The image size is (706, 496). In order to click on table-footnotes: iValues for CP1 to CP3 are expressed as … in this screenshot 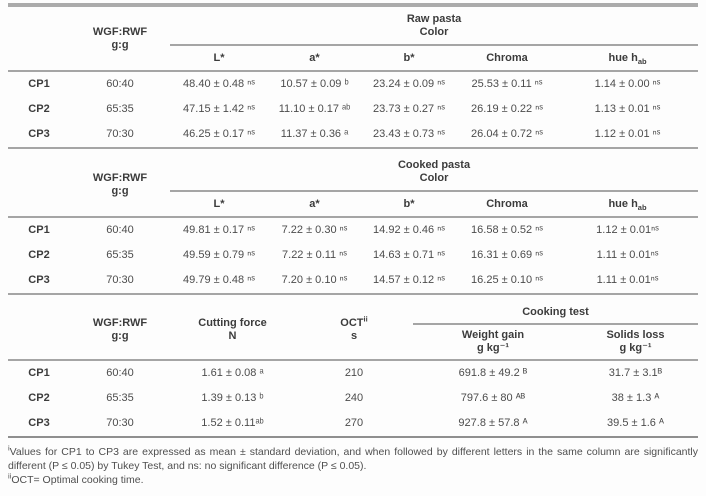, I will do `click(353, 465)`.